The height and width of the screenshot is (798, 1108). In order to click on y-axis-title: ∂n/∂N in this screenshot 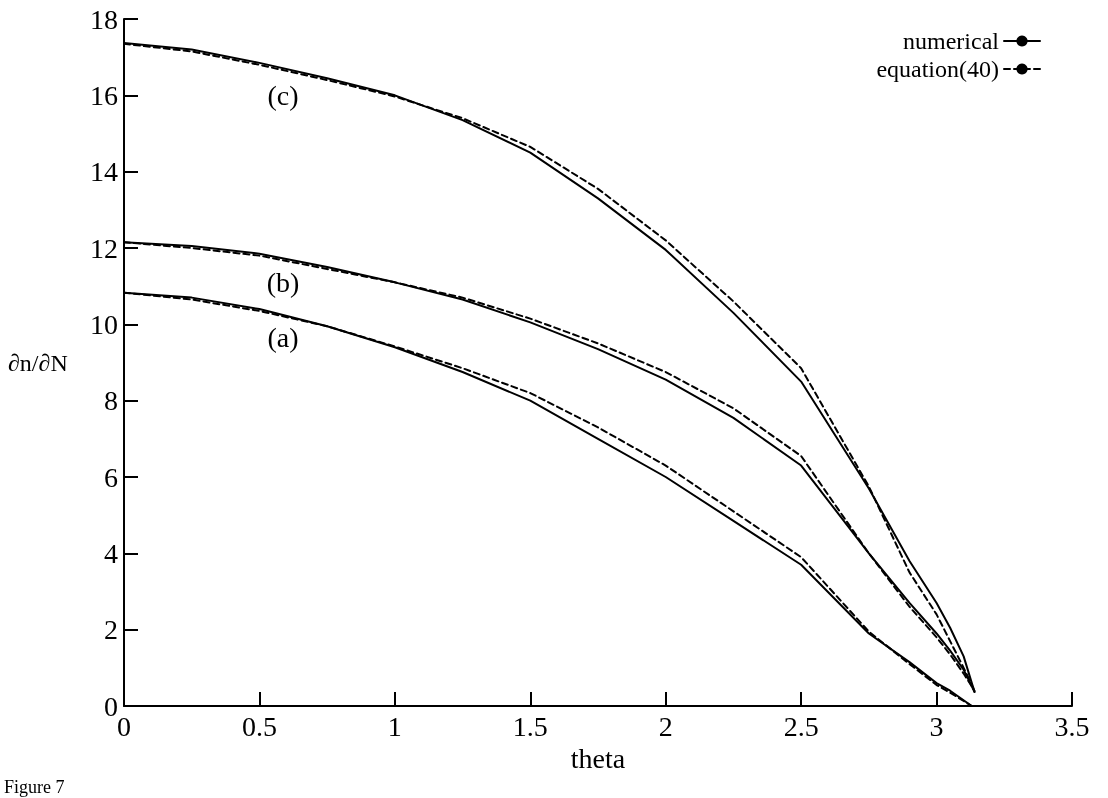, I will do `click(38, 362)`.